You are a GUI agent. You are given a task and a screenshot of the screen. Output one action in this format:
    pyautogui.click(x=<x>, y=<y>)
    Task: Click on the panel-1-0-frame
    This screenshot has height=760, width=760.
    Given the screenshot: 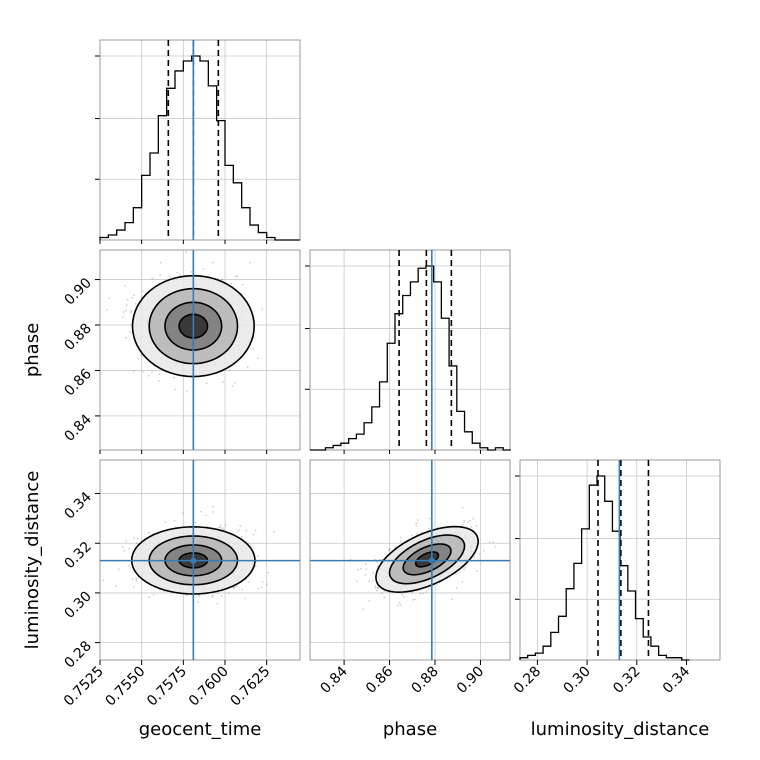 What is the action you would take?
    pyautogui.click(x=200, y=350)
    